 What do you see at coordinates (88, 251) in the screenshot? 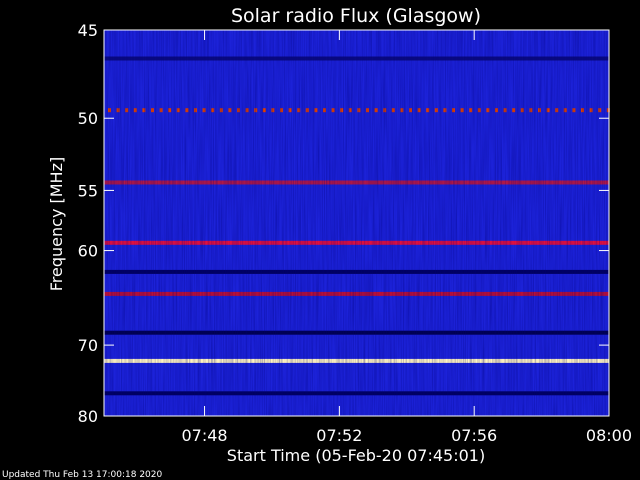
I see `y-tick-label: 60` at bounding box center [88, 251].